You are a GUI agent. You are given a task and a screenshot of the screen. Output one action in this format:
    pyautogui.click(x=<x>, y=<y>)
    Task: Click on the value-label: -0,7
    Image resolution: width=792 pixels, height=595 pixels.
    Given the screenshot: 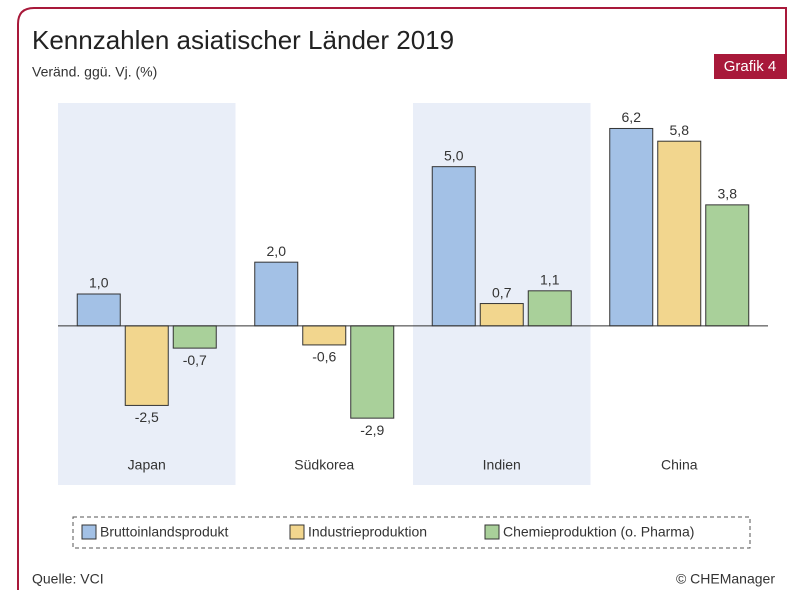 What is the action you would take?
    pyautogui.click(x=195, y=360)
    